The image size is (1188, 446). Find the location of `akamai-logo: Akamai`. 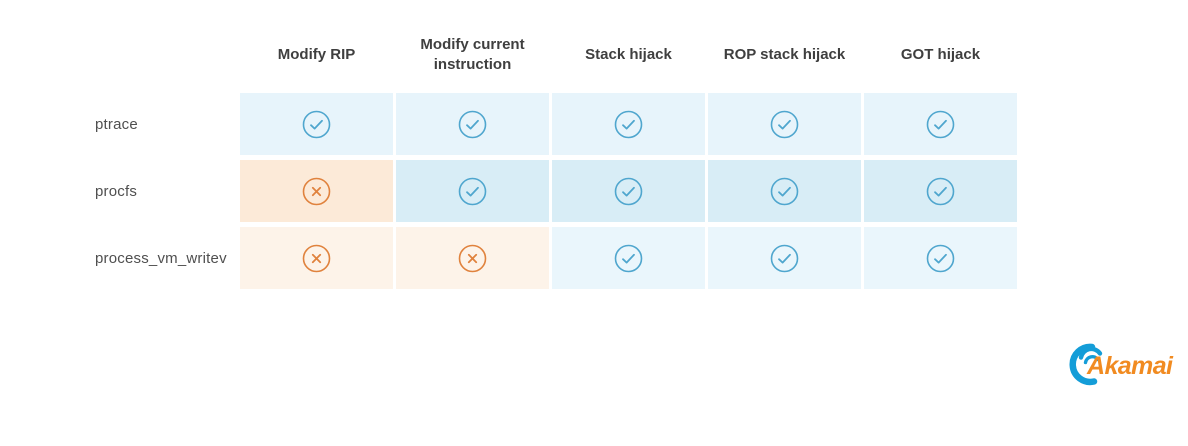

akamai-logo: Akamai is located at coordinates (1115, 366).